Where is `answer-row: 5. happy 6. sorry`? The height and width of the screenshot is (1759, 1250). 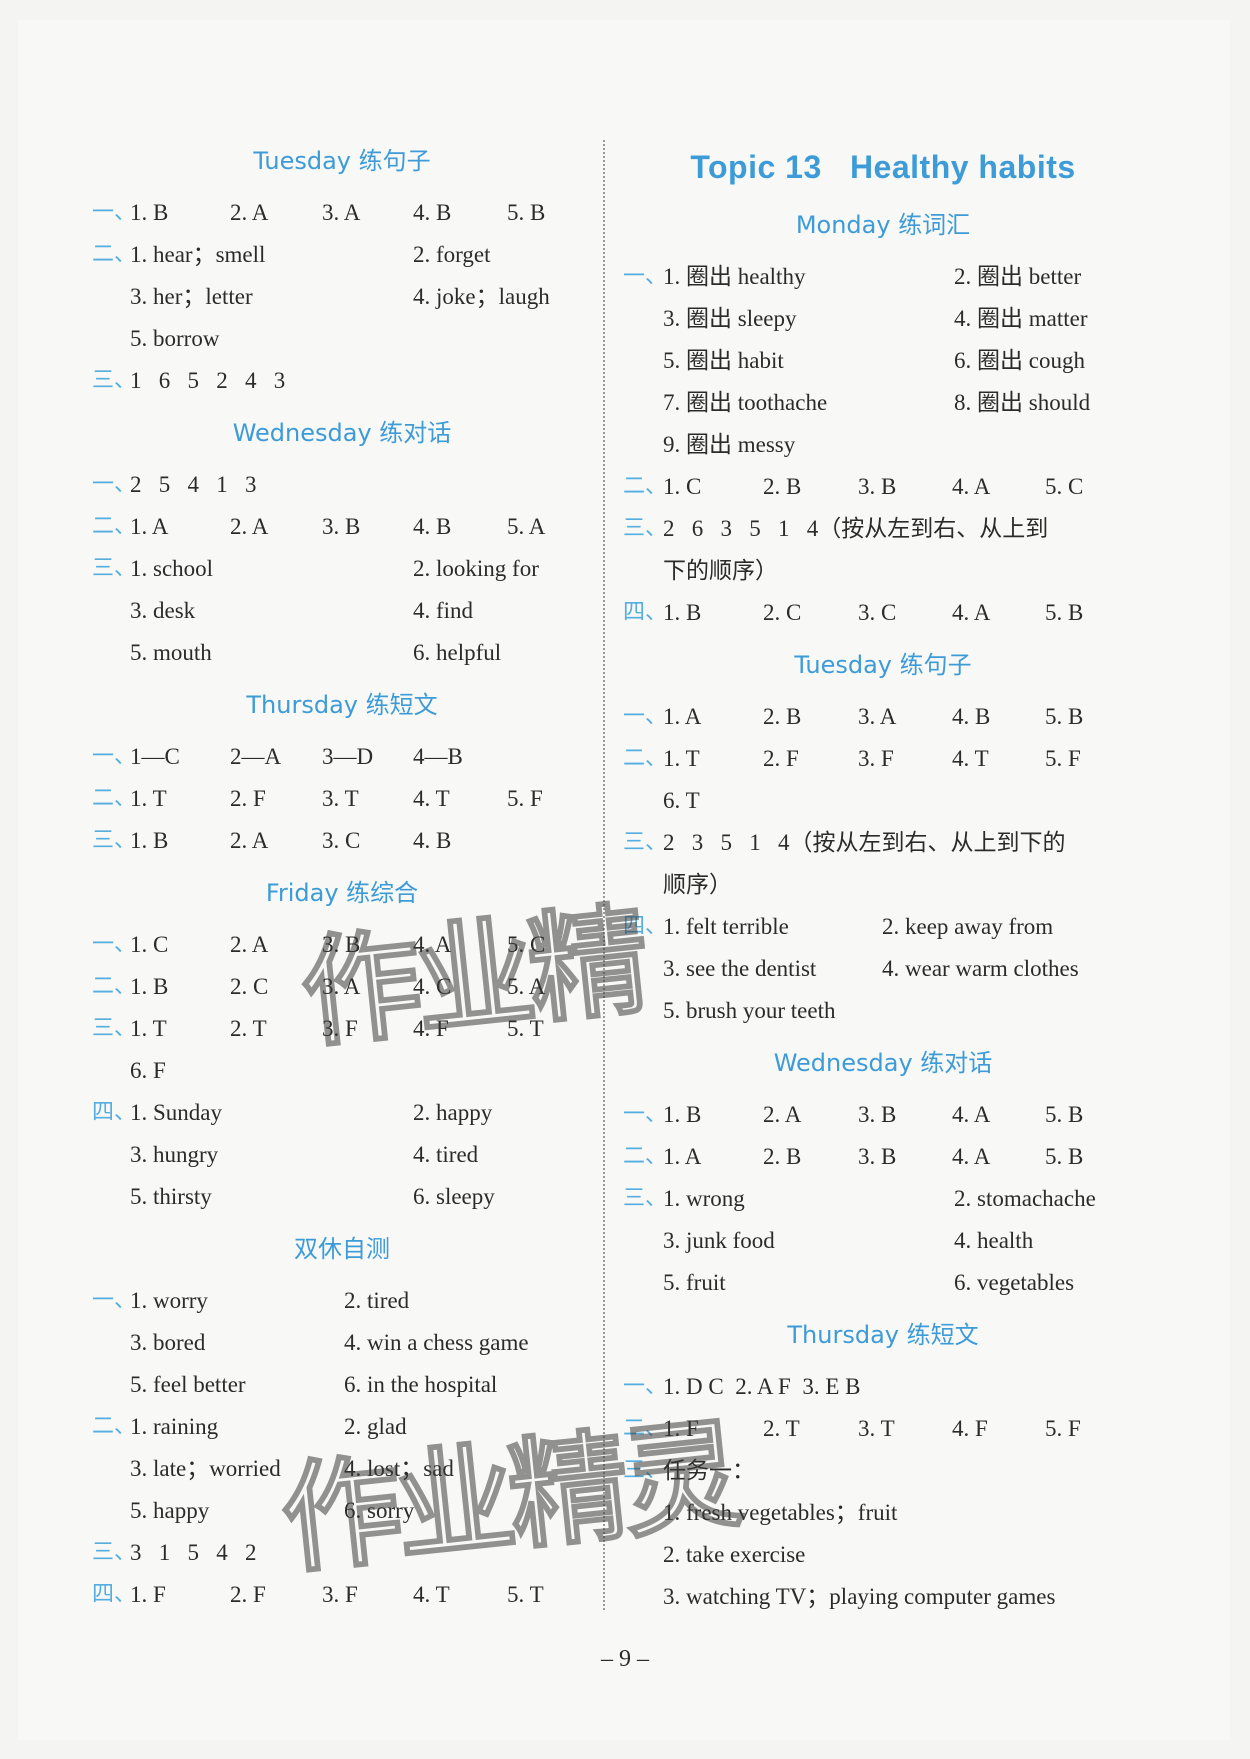
answer-row: 5. happy 6. sorry is located at coordinates (342, 1511).